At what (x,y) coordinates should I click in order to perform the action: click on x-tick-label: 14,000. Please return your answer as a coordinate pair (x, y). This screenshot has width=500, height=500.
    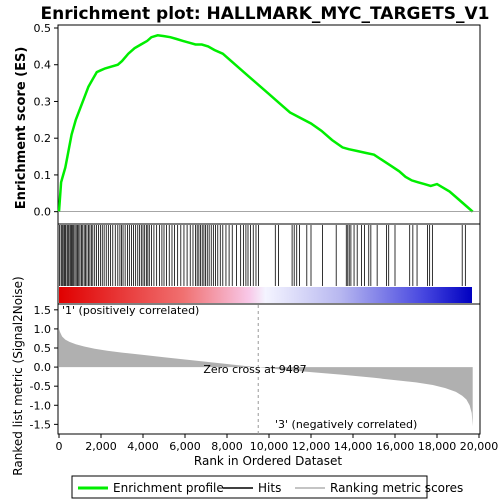
    Looking at the image, I should click on (353, 446).